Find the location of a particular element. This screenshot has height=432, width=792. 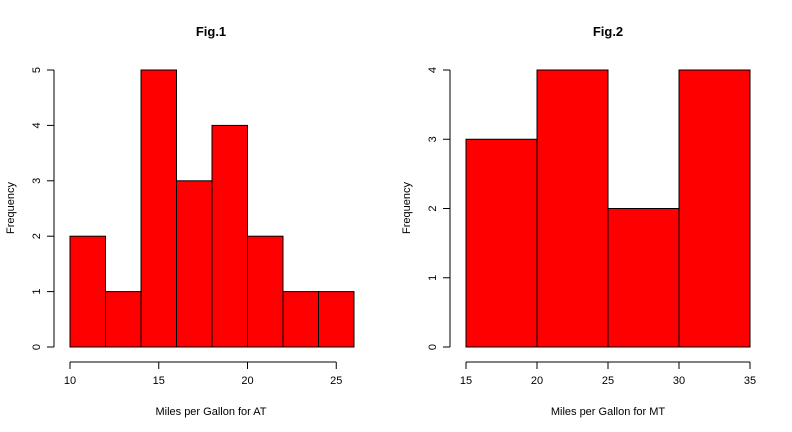

fig1-x-axis: 10 15 20 25 is located at coordinates (203, 374).